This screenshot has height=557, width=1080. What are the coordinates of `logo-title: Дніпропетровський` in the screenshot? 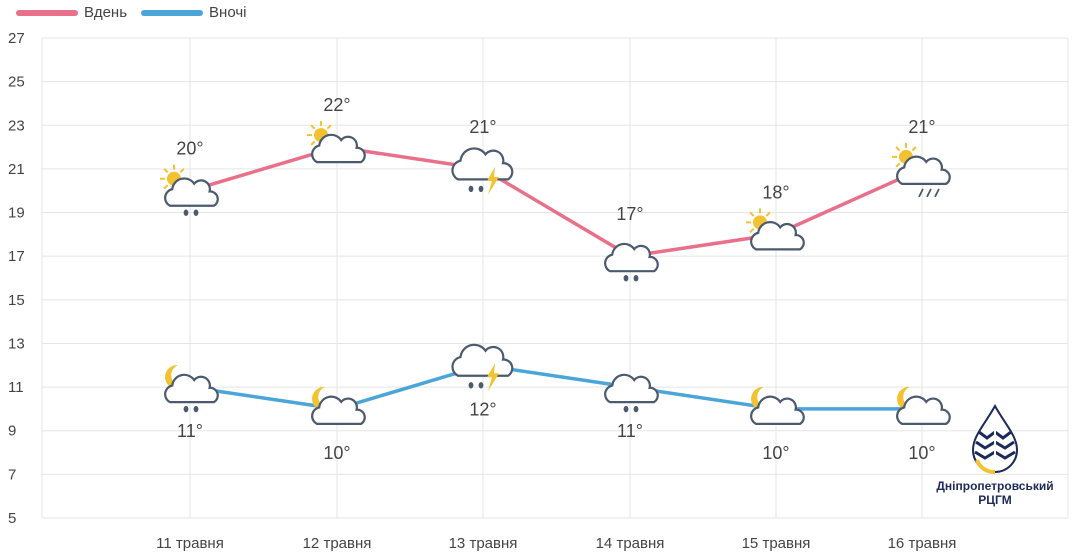 It's located at (995, 486).